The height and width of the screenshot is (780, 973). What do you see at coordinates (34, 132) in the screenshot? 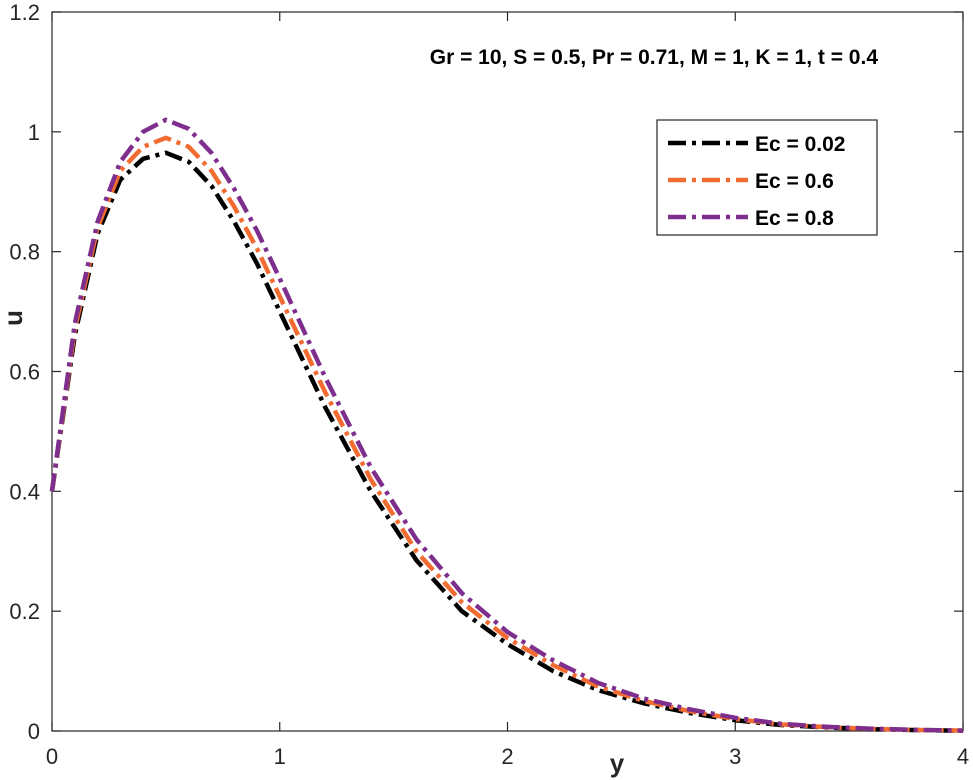
I see `y-tick-label: 1` at bounding box center [34, 132].